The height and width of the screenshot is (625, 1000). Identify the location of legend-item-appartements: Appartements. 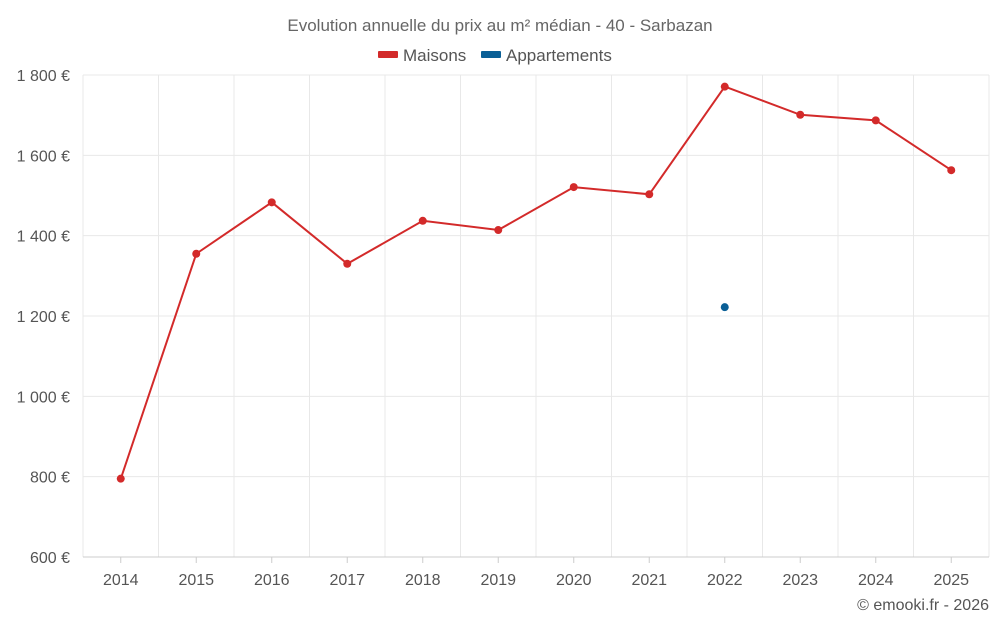
(546, 55).